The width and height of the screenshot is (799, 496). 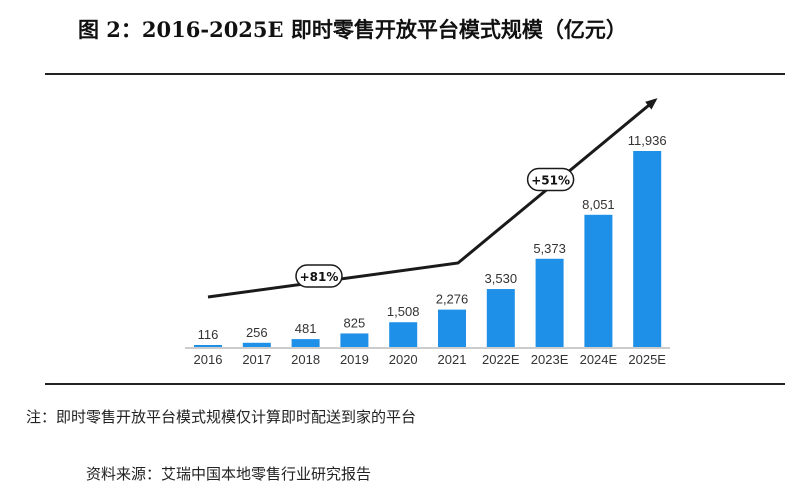 What do you see at coordinates (403, 334) in the screenshot?
I see `bar-2020` at bounding box center [403, 334].